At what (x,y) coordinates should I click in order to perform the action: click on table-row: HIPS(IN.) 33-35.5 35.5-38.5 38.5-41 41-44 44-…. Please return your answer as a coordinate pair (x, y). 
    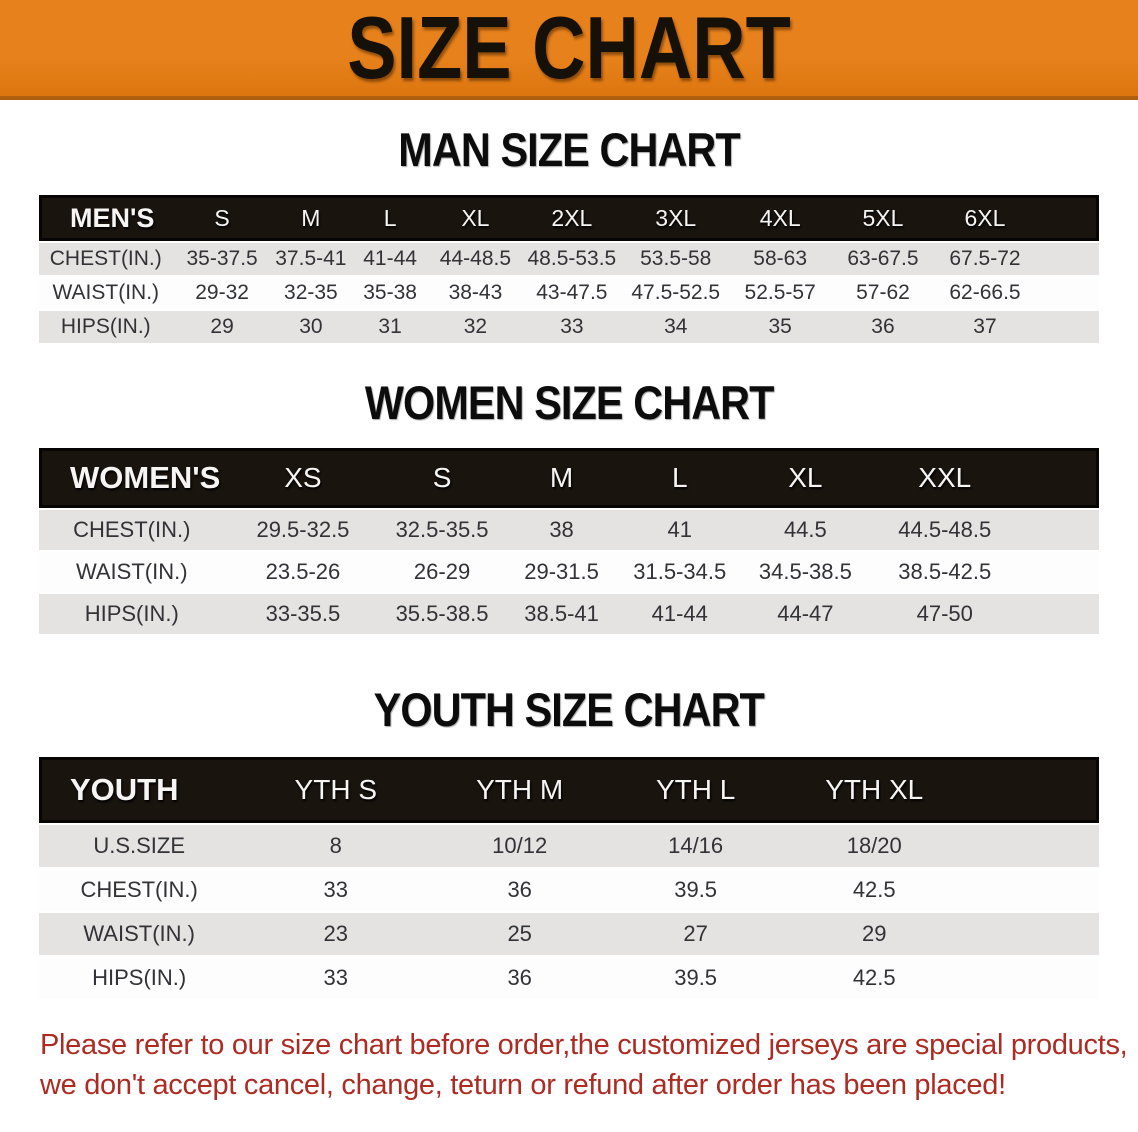
    Looking at the image, I should click on (569, 613).